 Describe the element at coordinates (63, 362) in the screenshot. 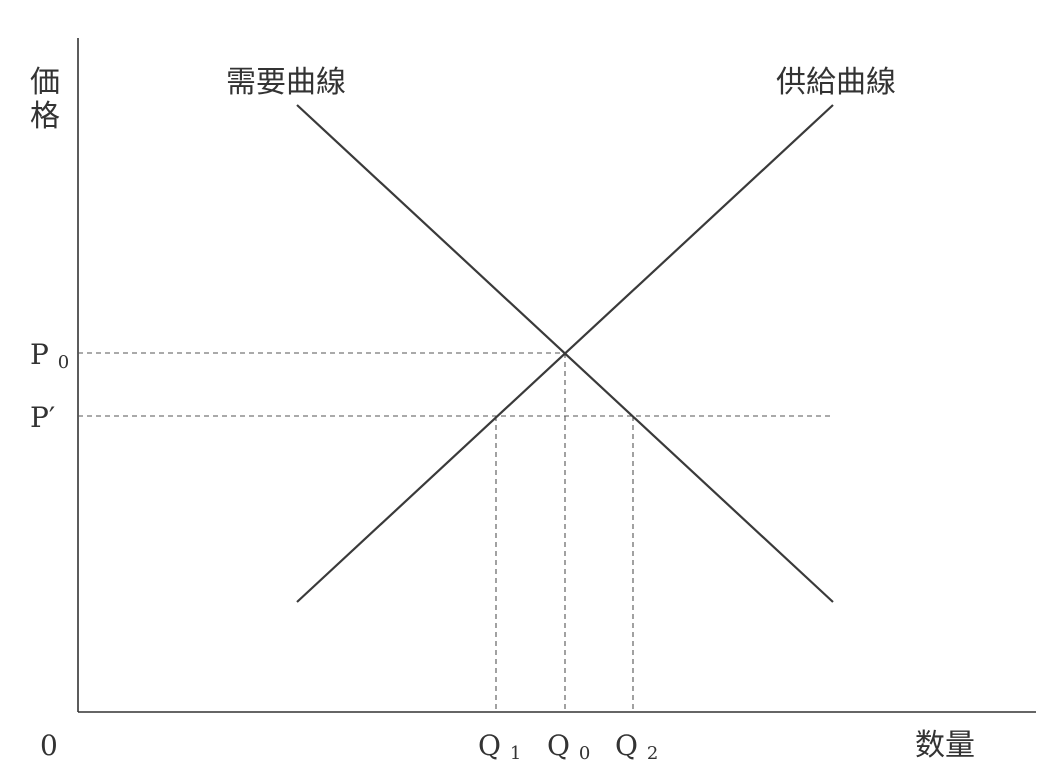

I see `p0-label-subscript: 0` at that location.